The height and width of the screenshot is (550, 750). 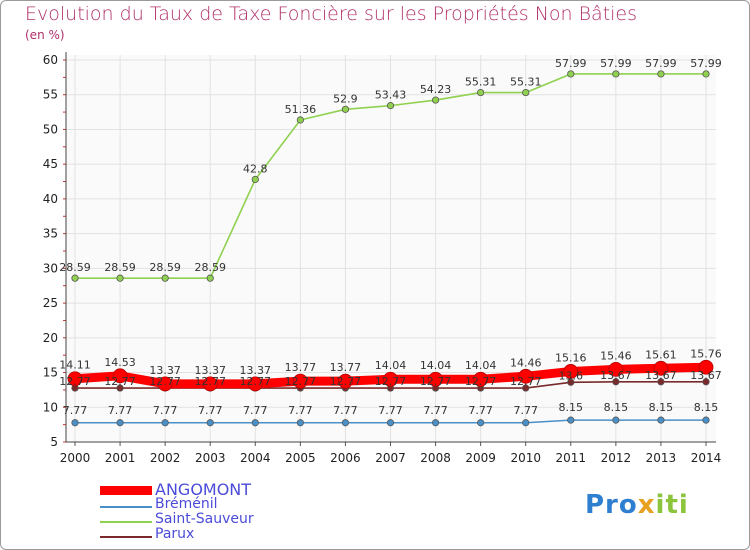 What do you see at coordinates (480, 410) in the screenshot?
I see `data-label-br-m-nil-2009: 7.77` at bounding box center [480, 410].